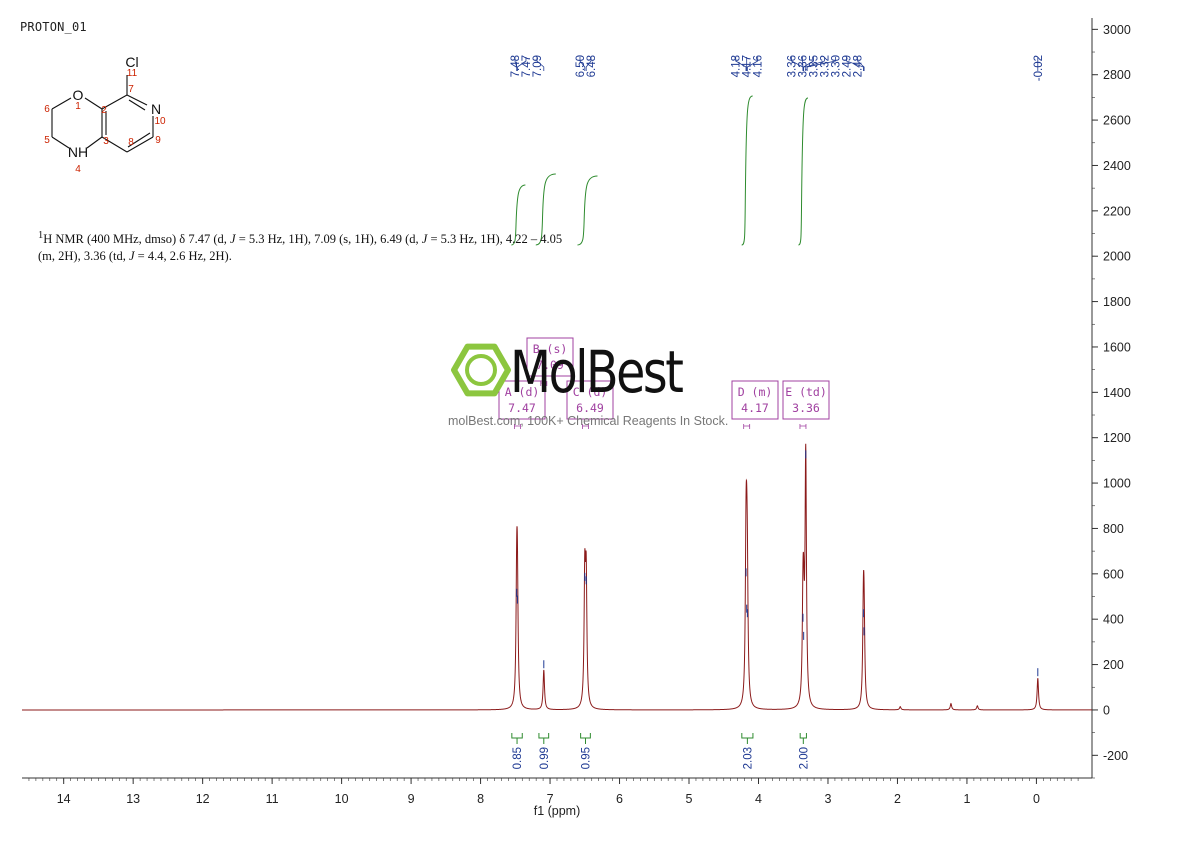 This screenshot has height=841, width=1190. I want to click on y-tick-label: 3000, so click(1117, 30).